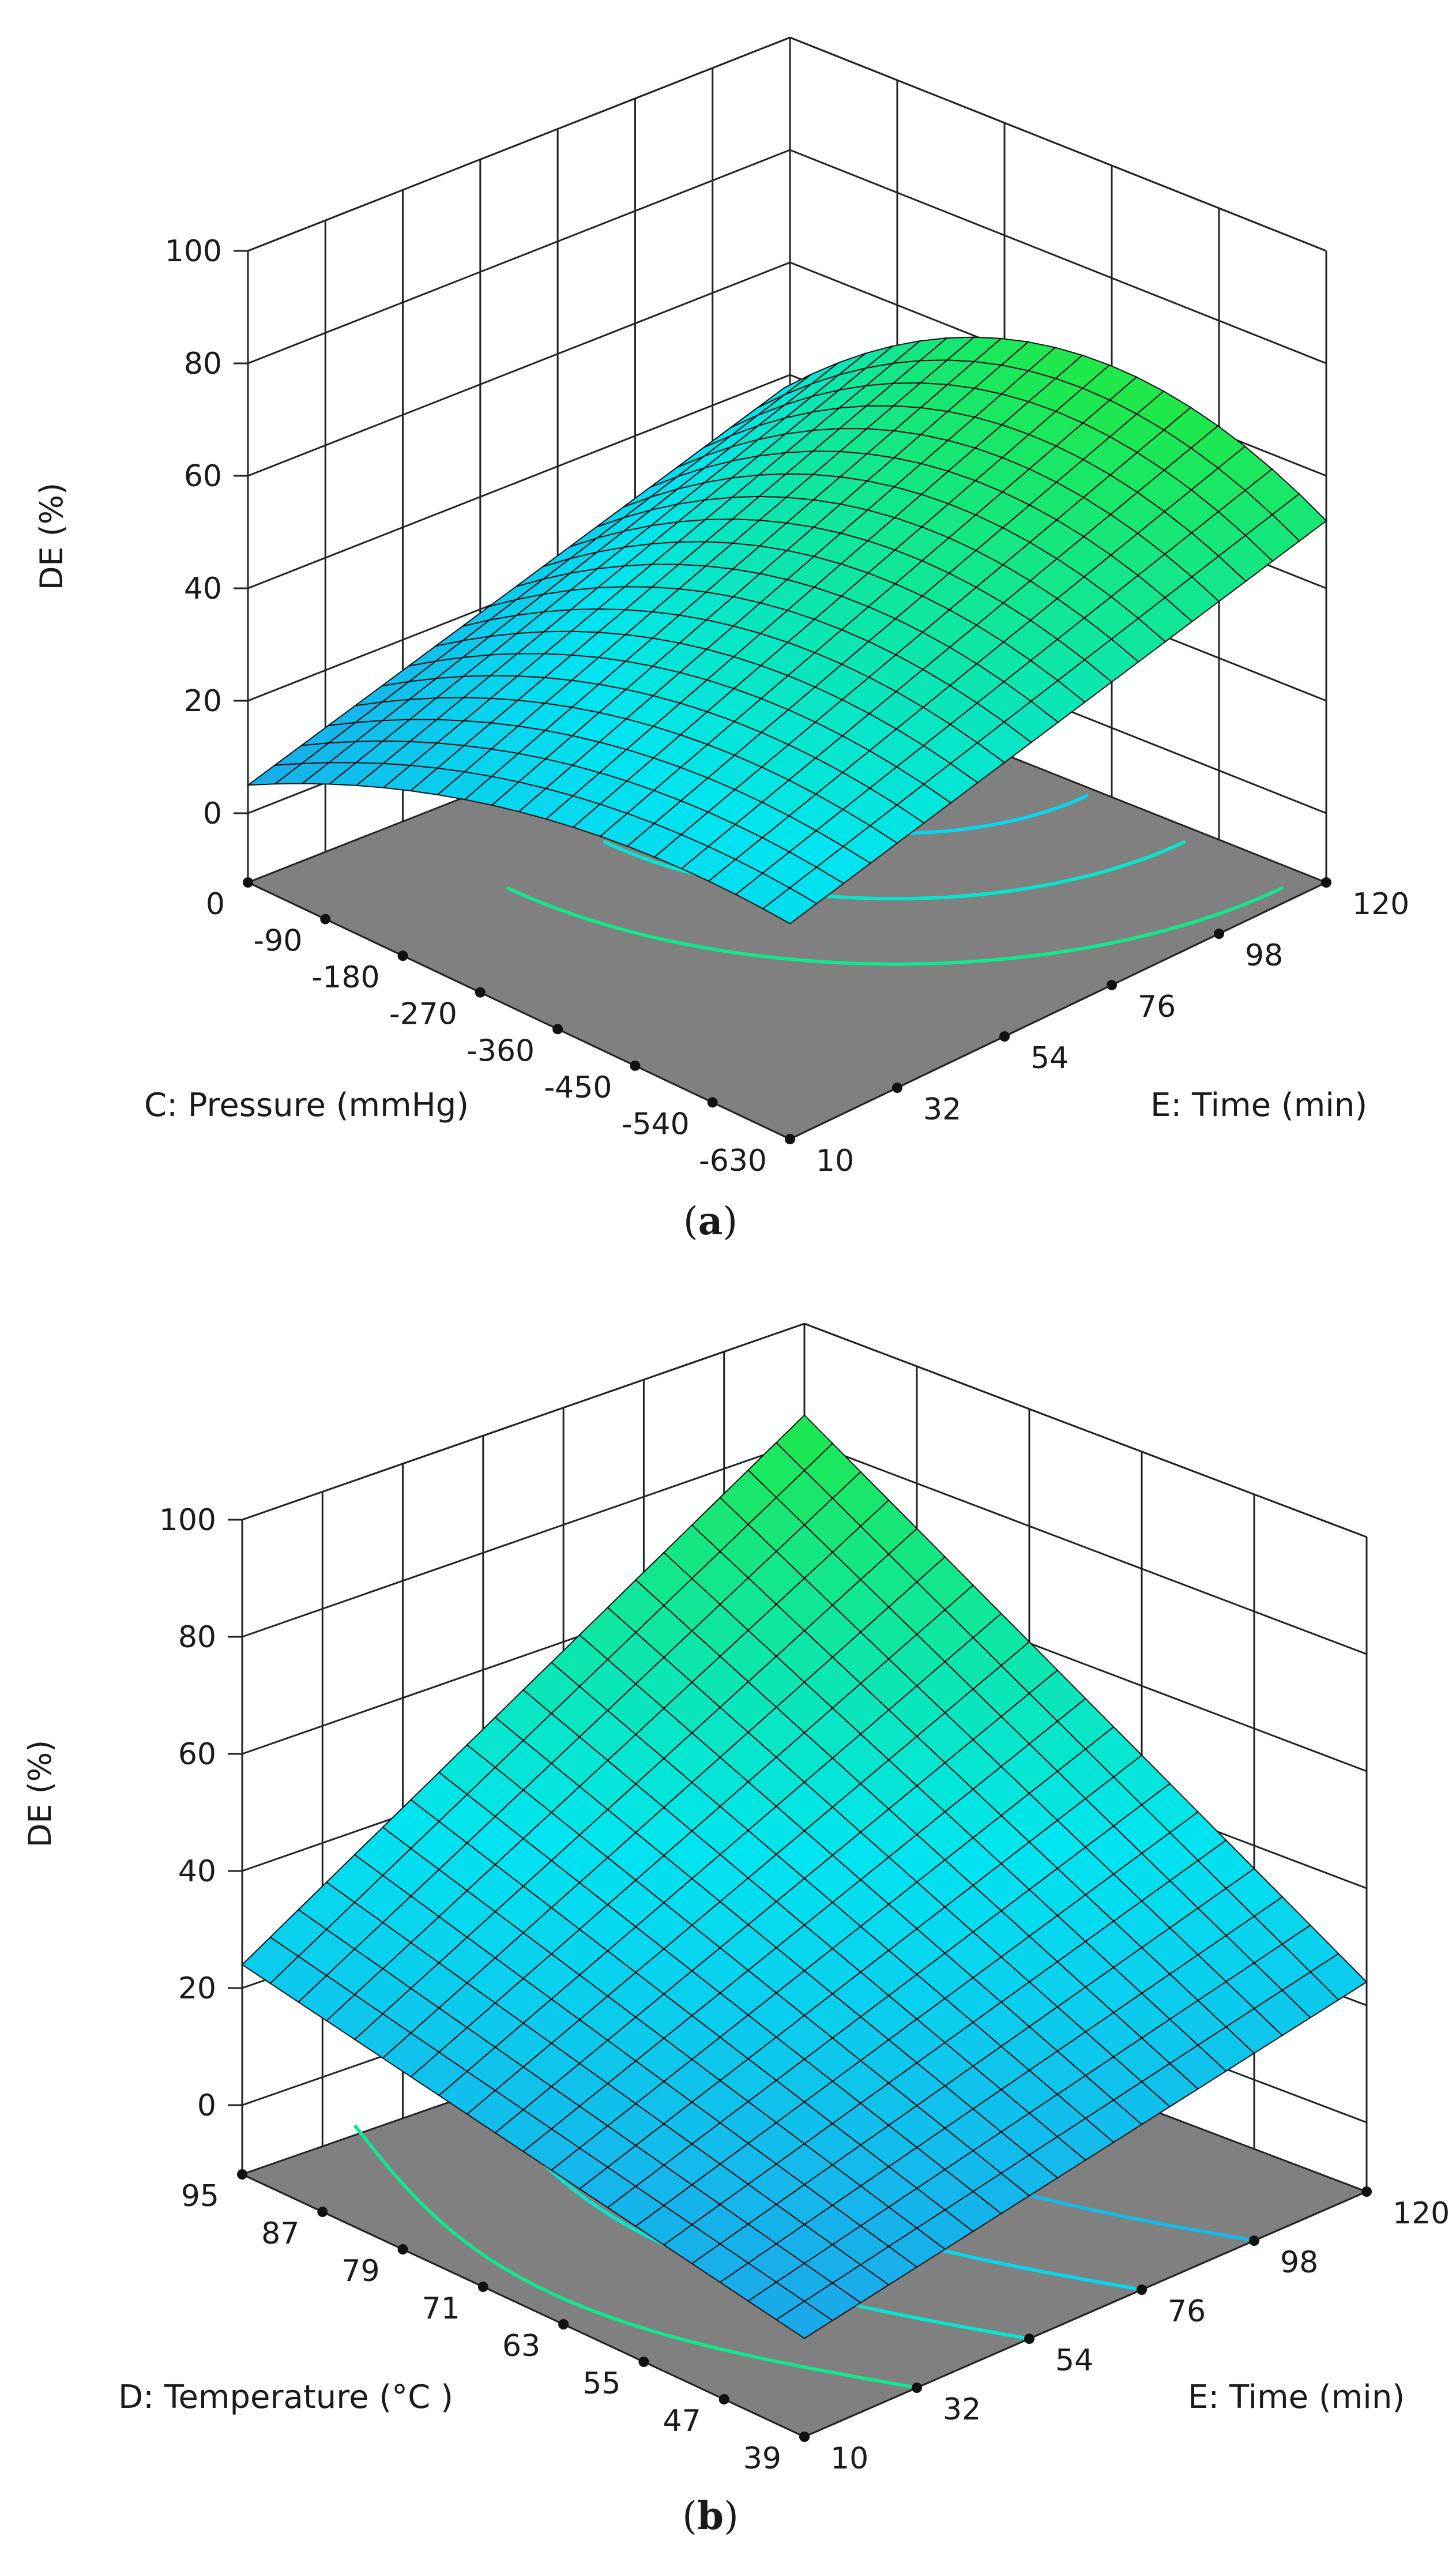  I want to click on x-tick-label: -630, so click(733, 1161).